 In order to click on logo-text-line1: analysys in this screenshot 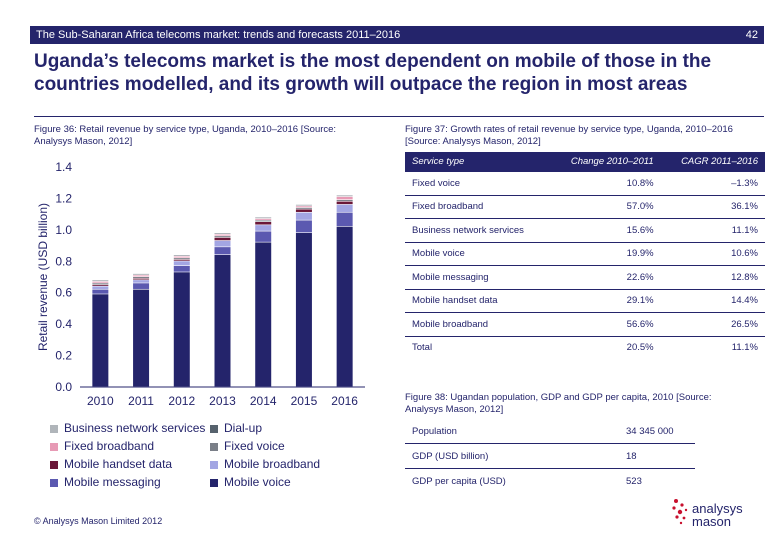, I will do `click(717, 508)`.